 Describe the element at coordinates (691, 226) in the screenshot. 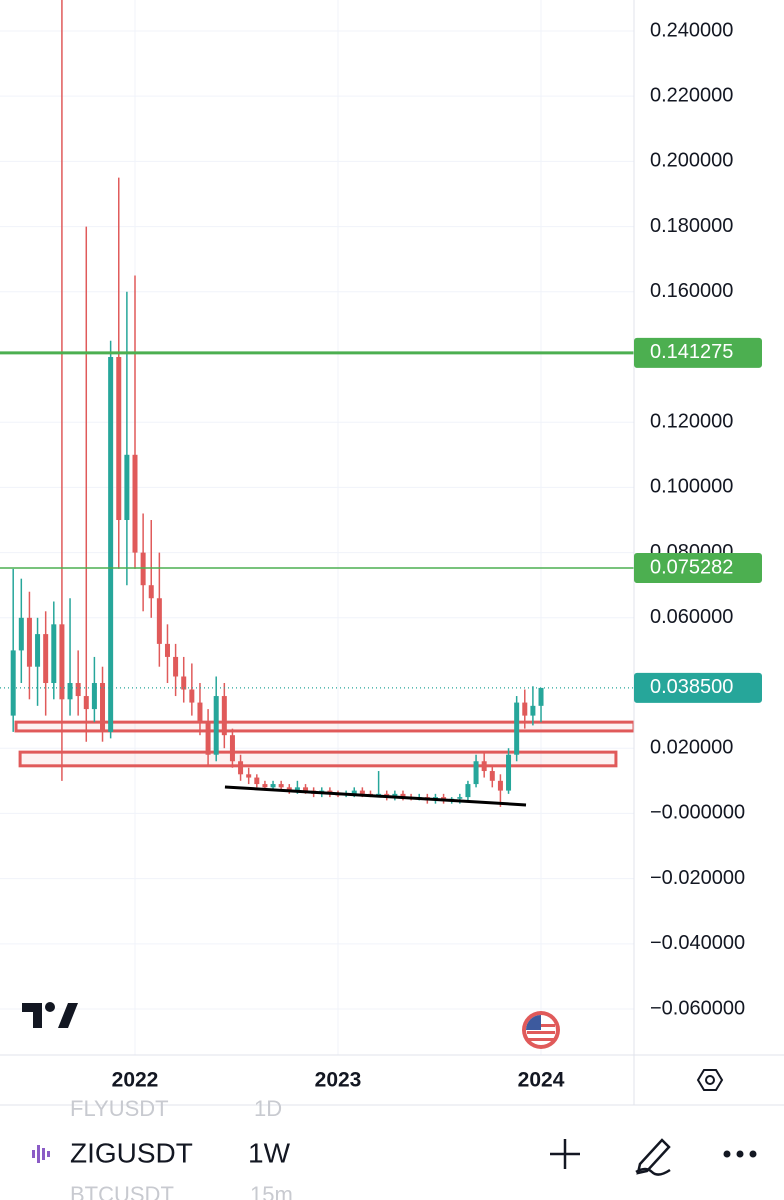

I see `y-tick-label: 0.180000` at that location.